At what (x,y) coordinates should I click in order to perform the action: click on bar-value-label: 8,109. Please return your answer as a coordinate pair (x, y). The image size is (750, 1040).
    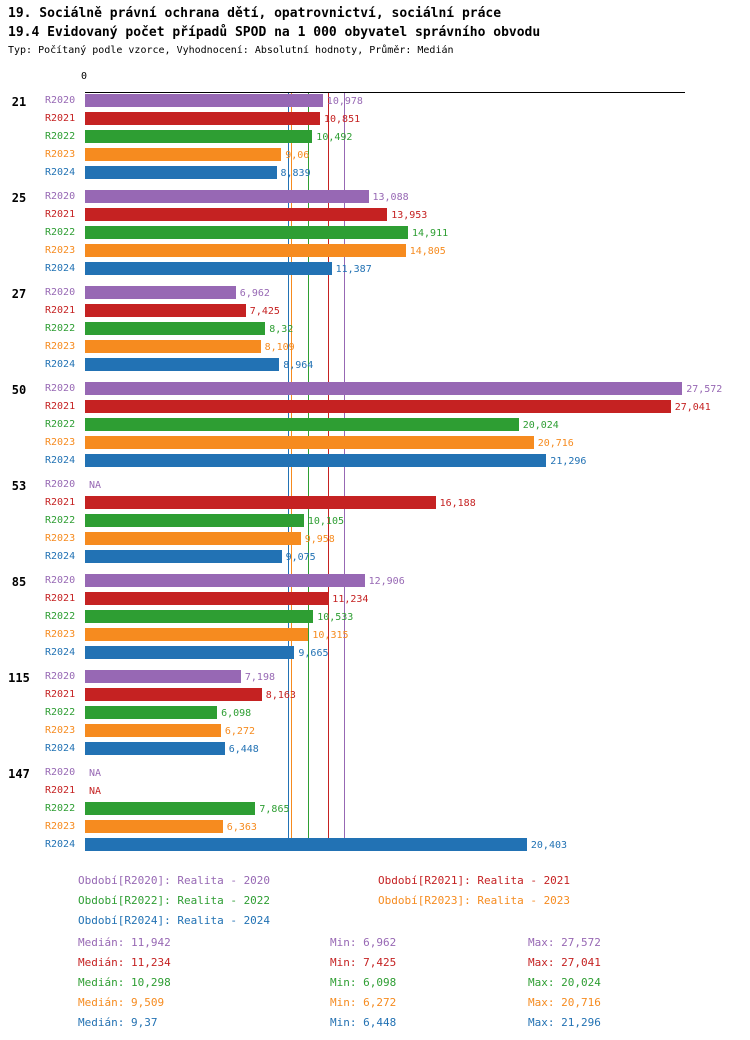
    Looking at the image, I should click on (279, 347).